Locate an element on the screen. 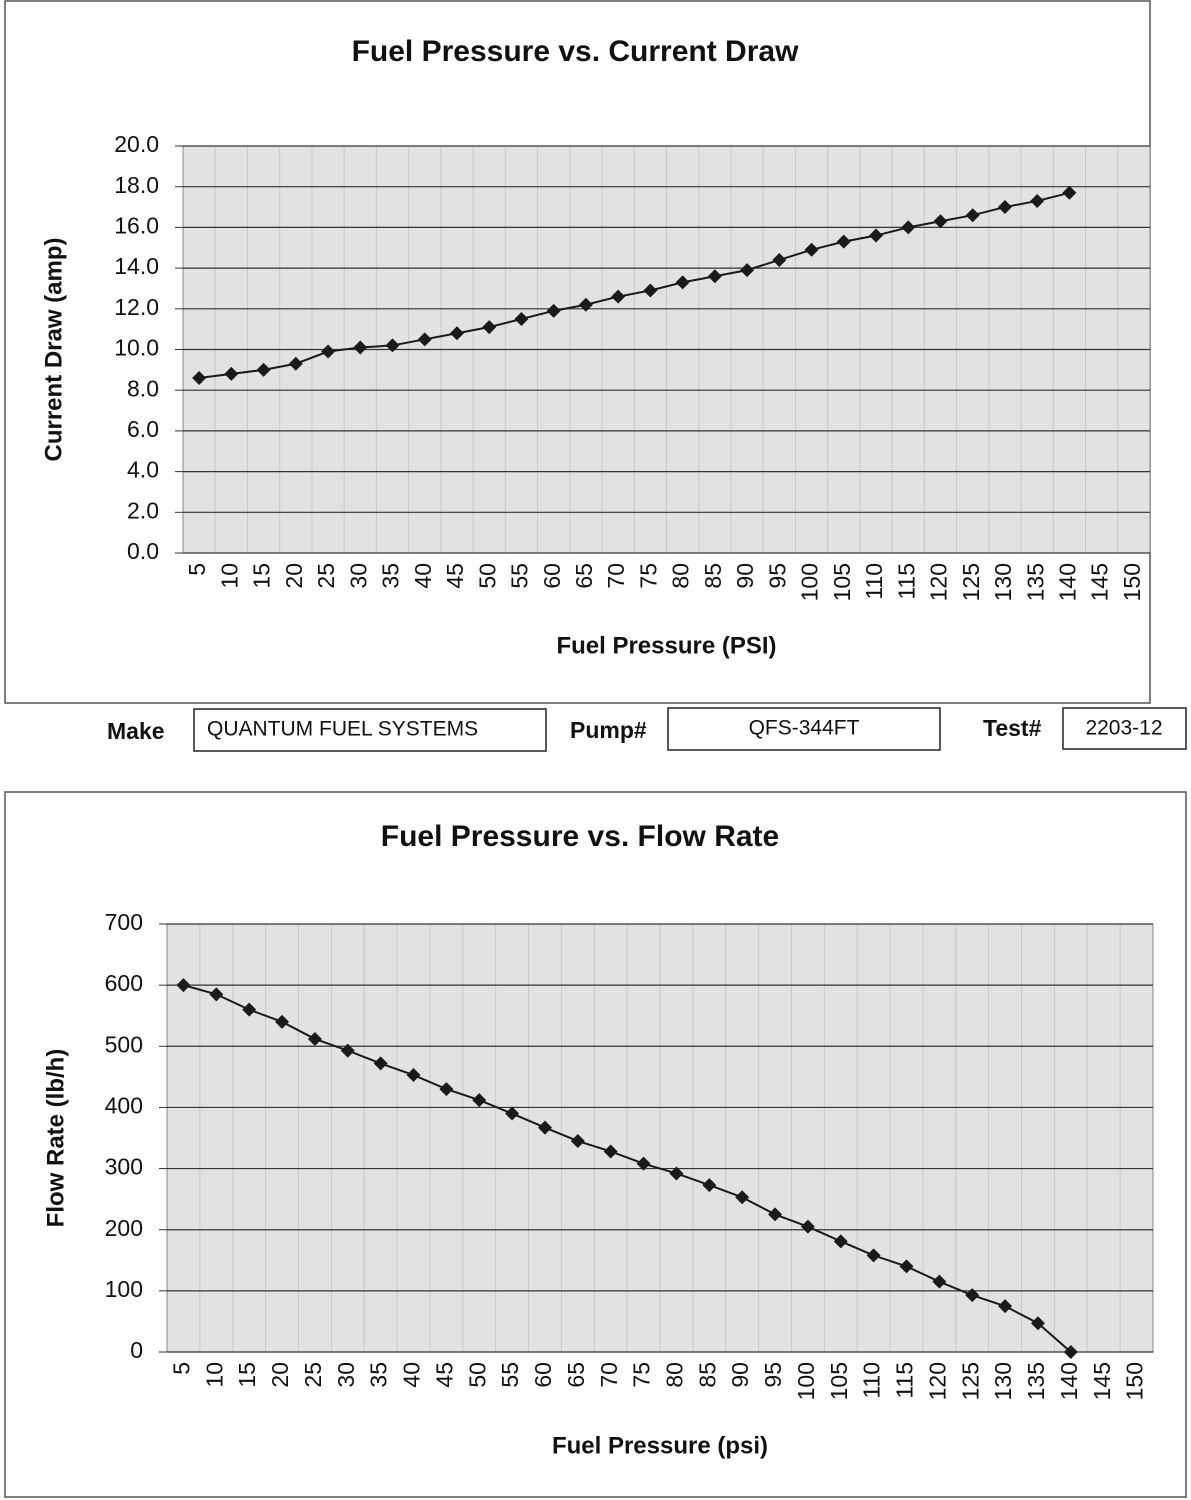 The height and width of the screenshot is (1500, 1191). y-tick-label: 600 is located at coordinates (124, 983).